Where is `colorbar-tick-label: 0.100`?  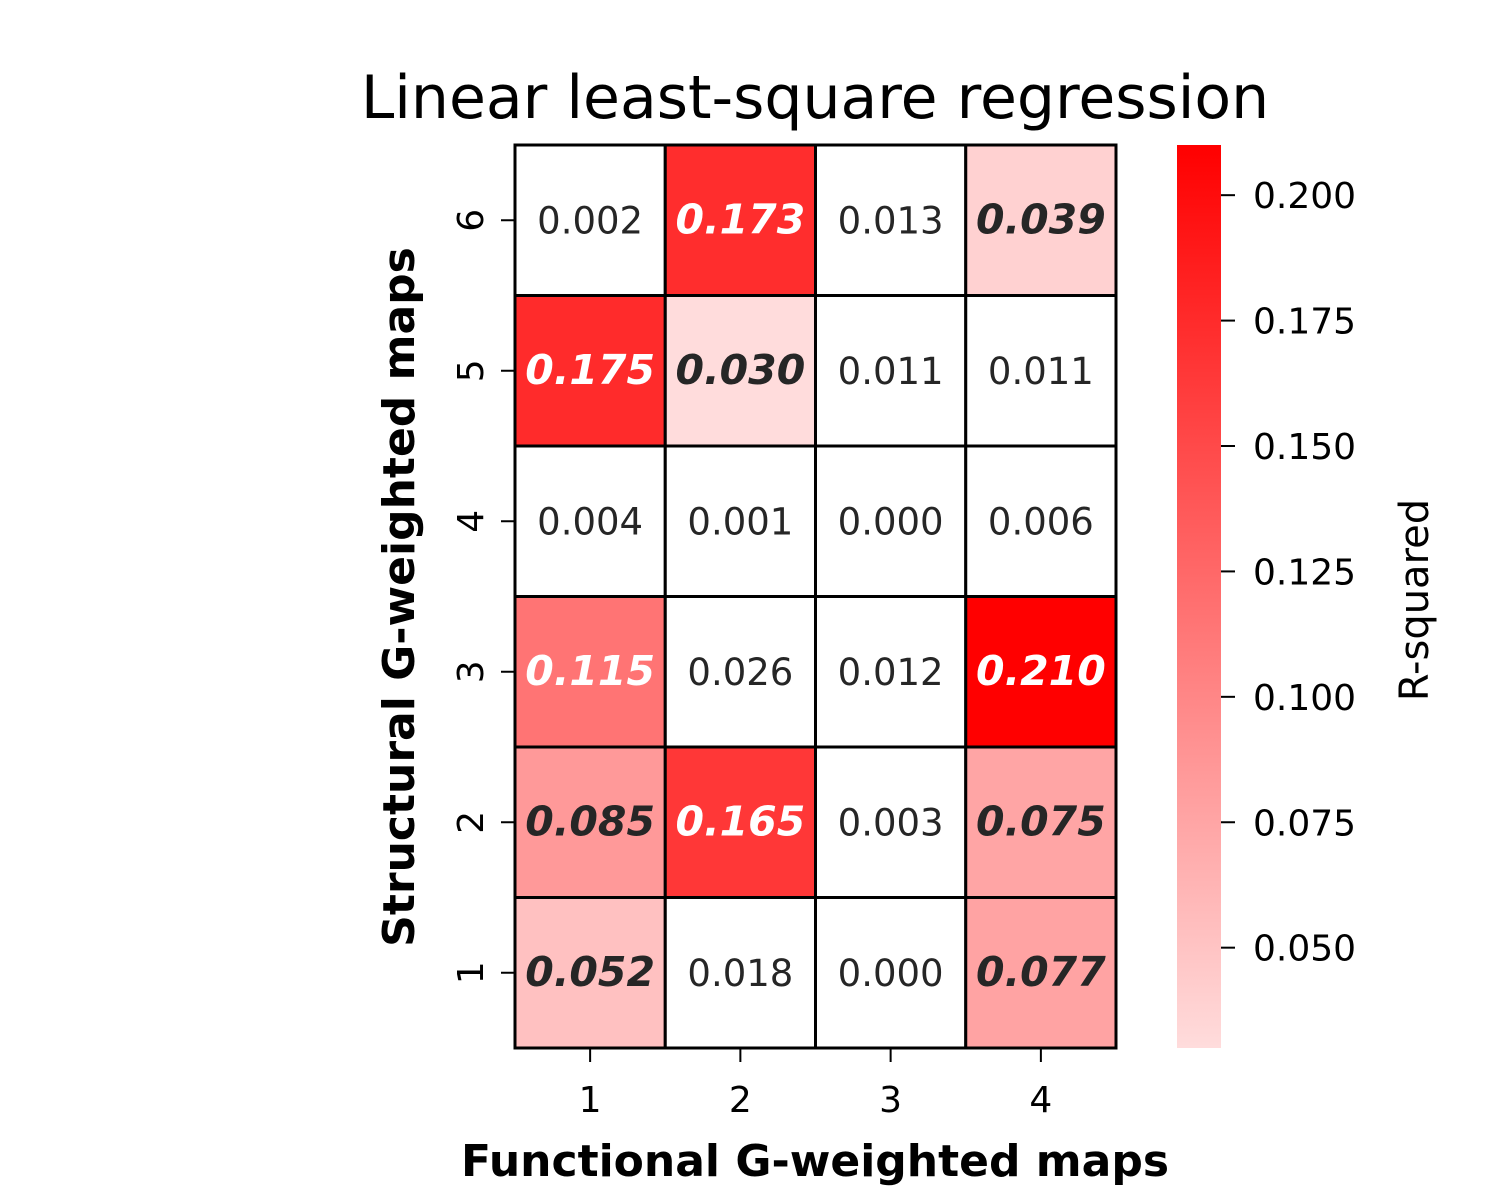
colorbar-tick-label: 0.100 is located at coordinates (1304, 698).